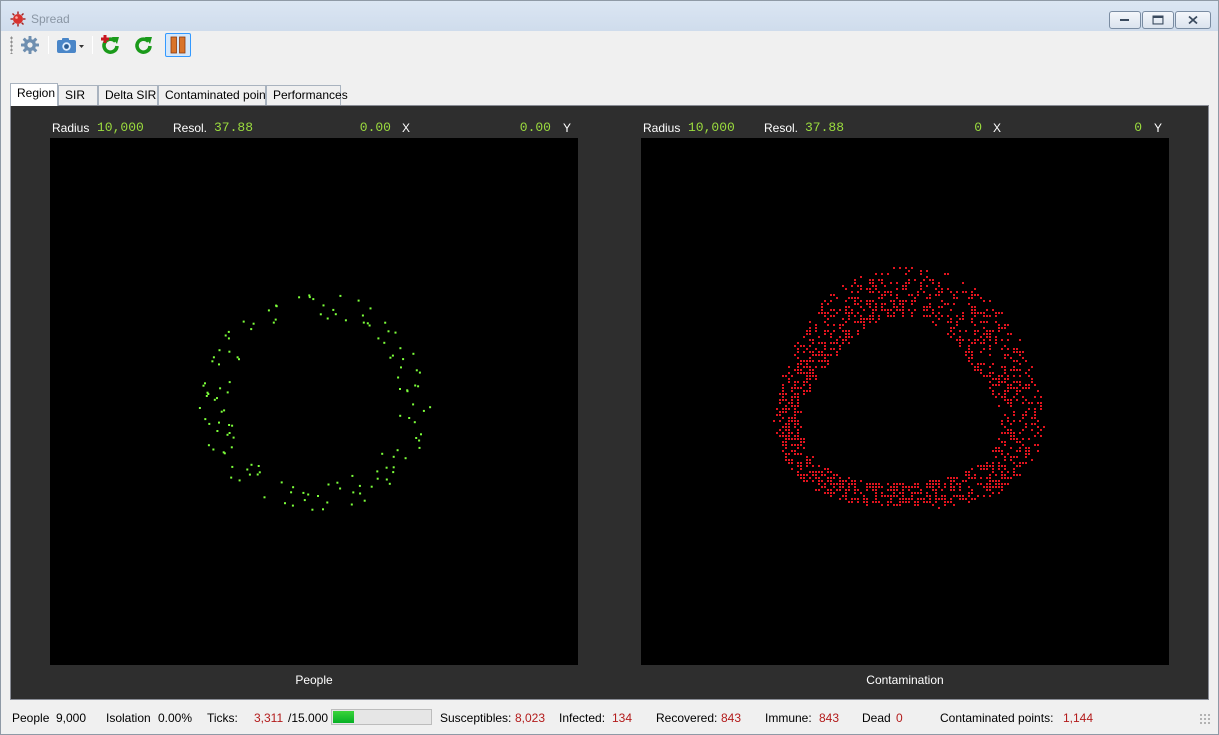 This screenshot has width=1219, height=735. I want to click on settings-button, so click(30, 45).